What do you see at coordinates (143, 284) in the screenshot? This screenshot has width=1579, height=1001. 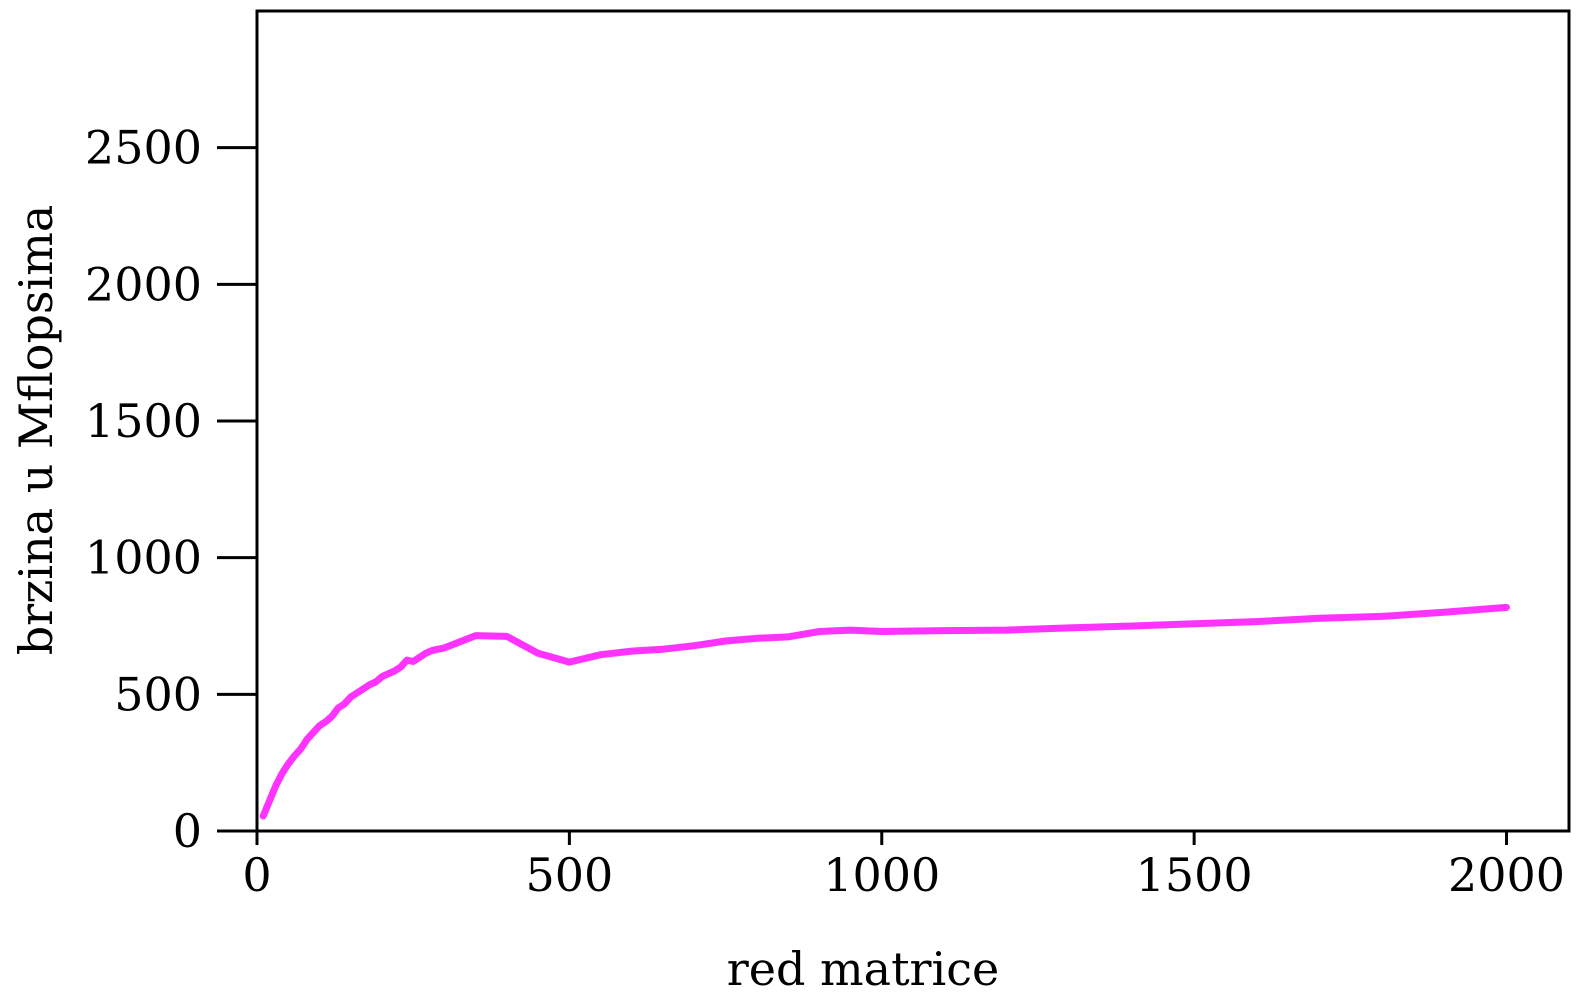 I see `y-tick-label: 2000` at bounding box center [143, 284].